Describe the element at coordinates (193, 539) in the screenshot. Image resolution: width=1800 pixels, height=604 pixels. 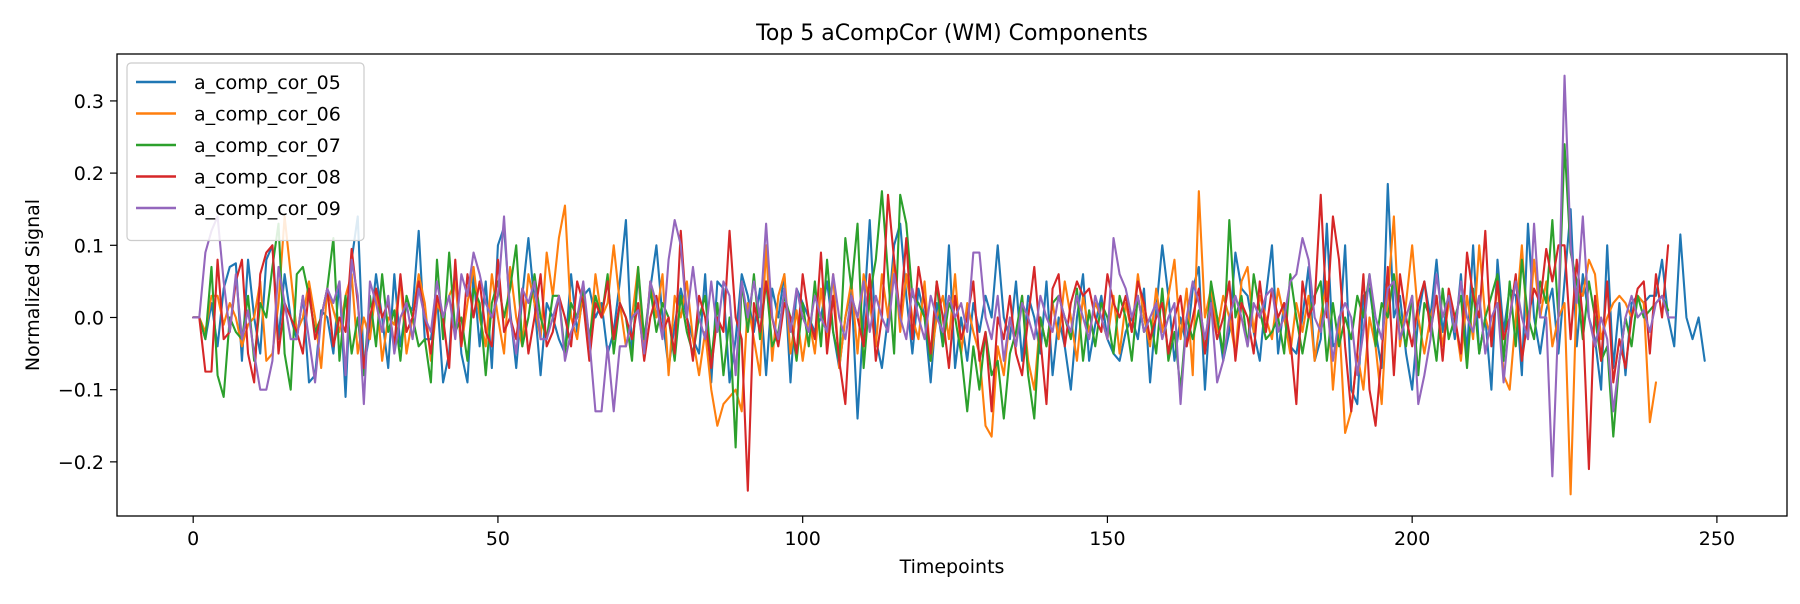
I see `x-tick-label: 0` at that location.